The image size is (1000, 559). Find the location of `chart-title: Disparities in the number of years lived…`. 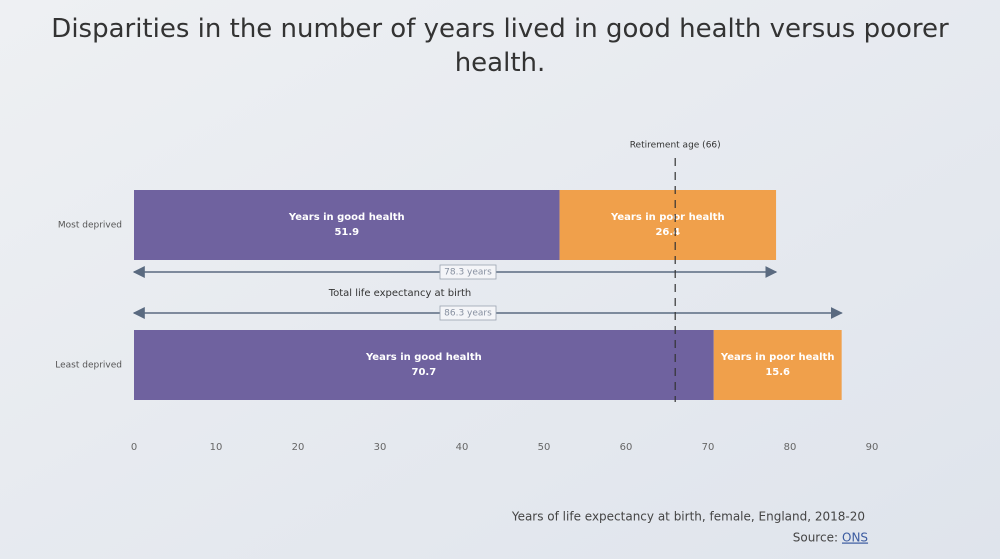

chart-title: Disparities in the number of years lived… is located at coordinates (500, 46).